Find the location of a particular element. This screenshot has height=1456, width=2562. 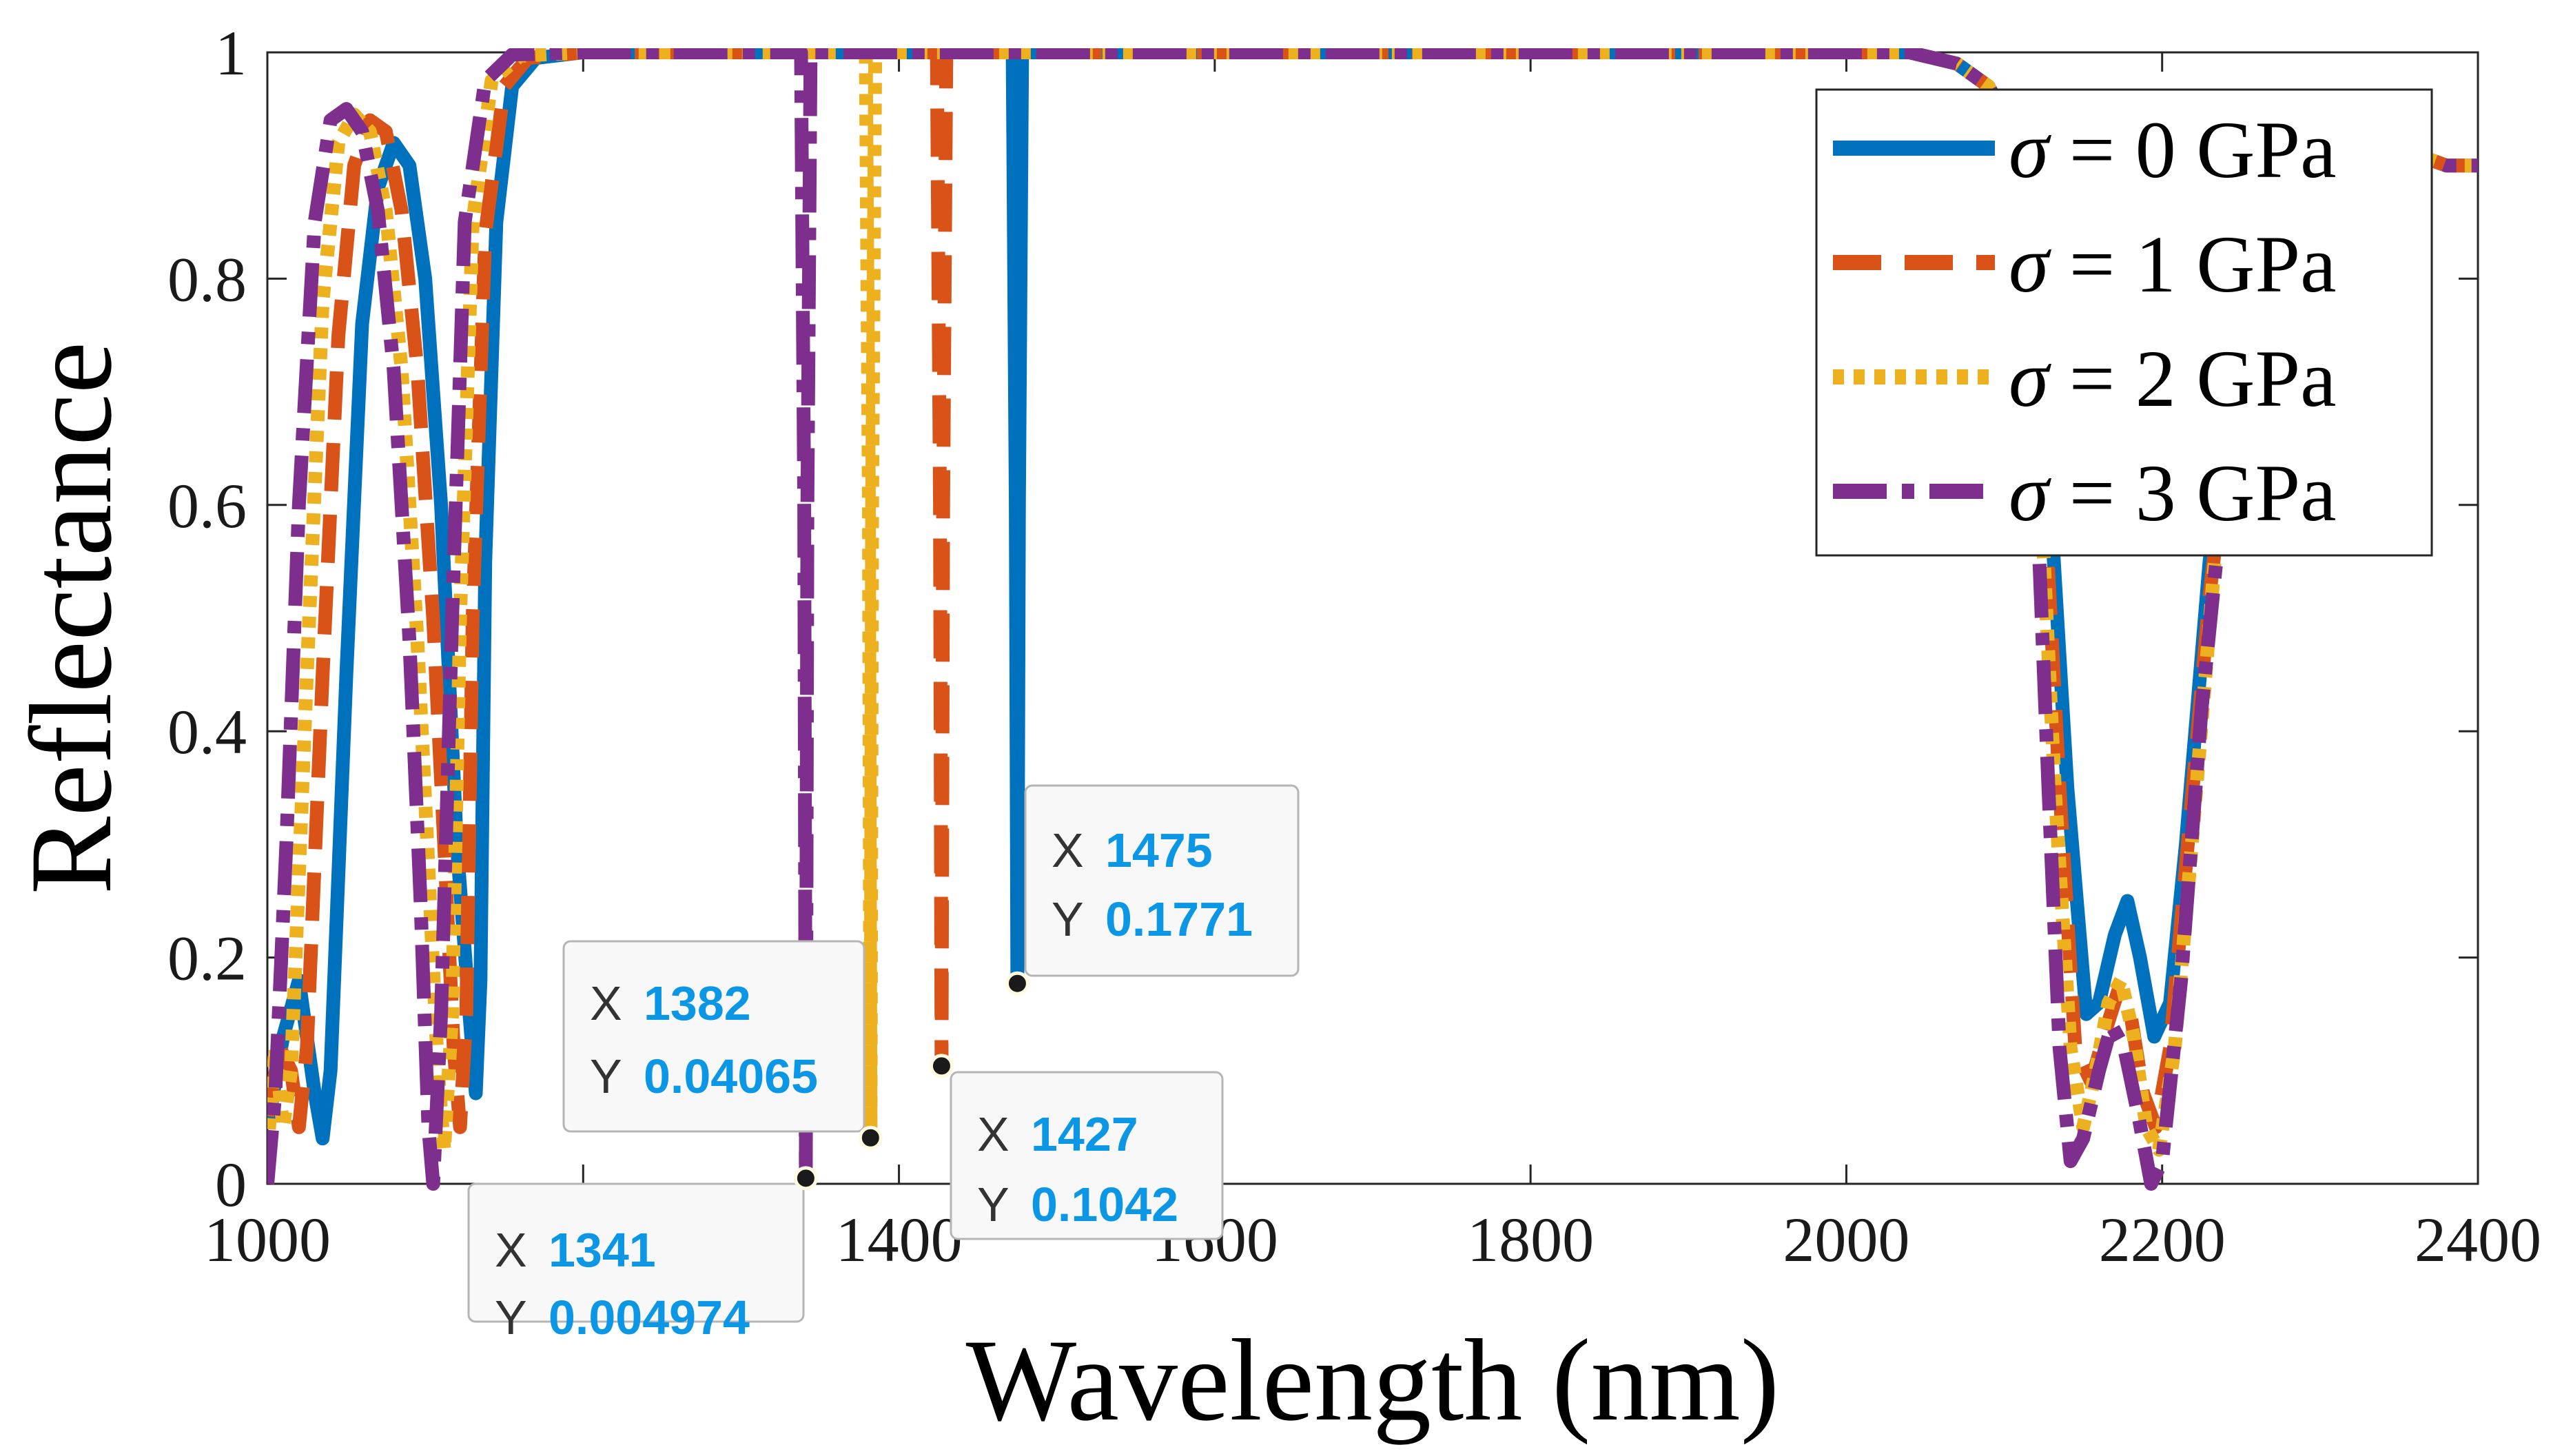

legend-sigma-2: σ is located at coordinates (2030, 379).